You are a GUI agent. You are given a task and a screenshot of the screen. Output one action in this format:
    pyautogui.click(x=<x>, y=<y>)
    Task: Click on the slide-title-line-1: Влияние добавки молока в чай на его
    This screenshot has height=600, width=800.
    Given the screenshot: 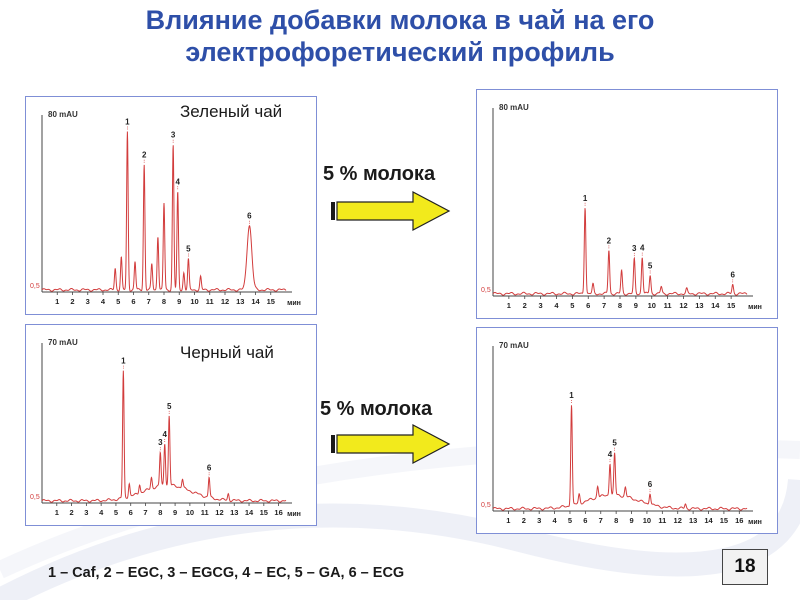 What is the action you would take?
    pyautogui.click(x=400, y=20)
    